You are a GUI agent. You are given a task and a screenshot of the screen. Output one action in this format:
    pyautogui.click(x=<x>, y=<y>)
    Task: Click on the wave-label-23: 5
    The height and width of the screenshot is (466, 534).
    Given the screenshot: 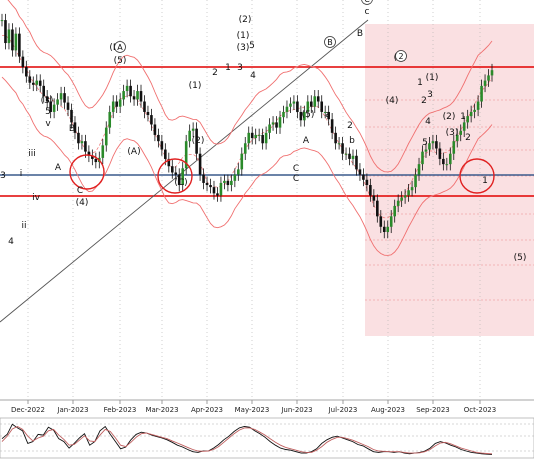 What is the action you would take?
    pyautogui.click(x=252, y=46)
    